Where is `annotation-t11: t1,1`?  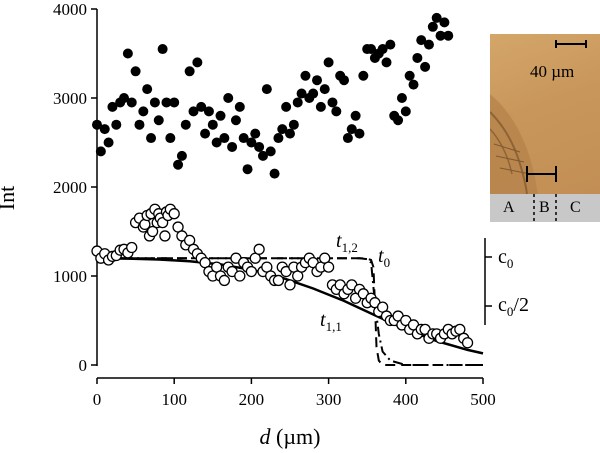
annotation-t11: t1,1 is located at coordinates (331, 321).